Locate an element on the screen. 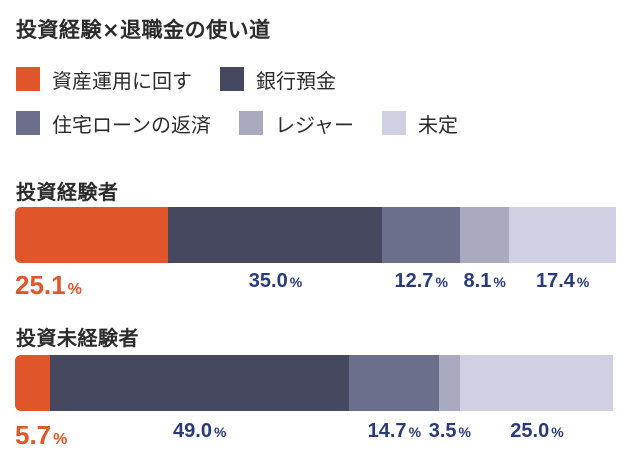 This screenshot has height=461, width=640. value-label: 8.1% is located at coordinates (485, 281).